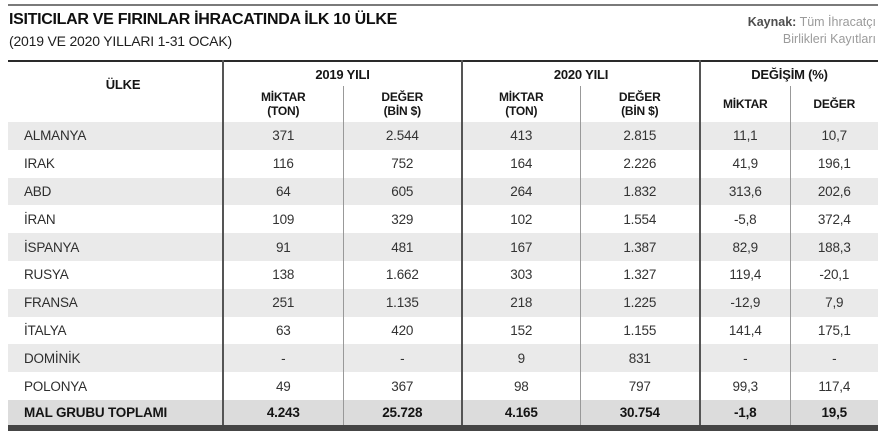 This screenshot has width=886, height=442. Describe the element at coordinates (402, 136) in the screenshot. I see `cell-2019-deger: 2.544` at that location.